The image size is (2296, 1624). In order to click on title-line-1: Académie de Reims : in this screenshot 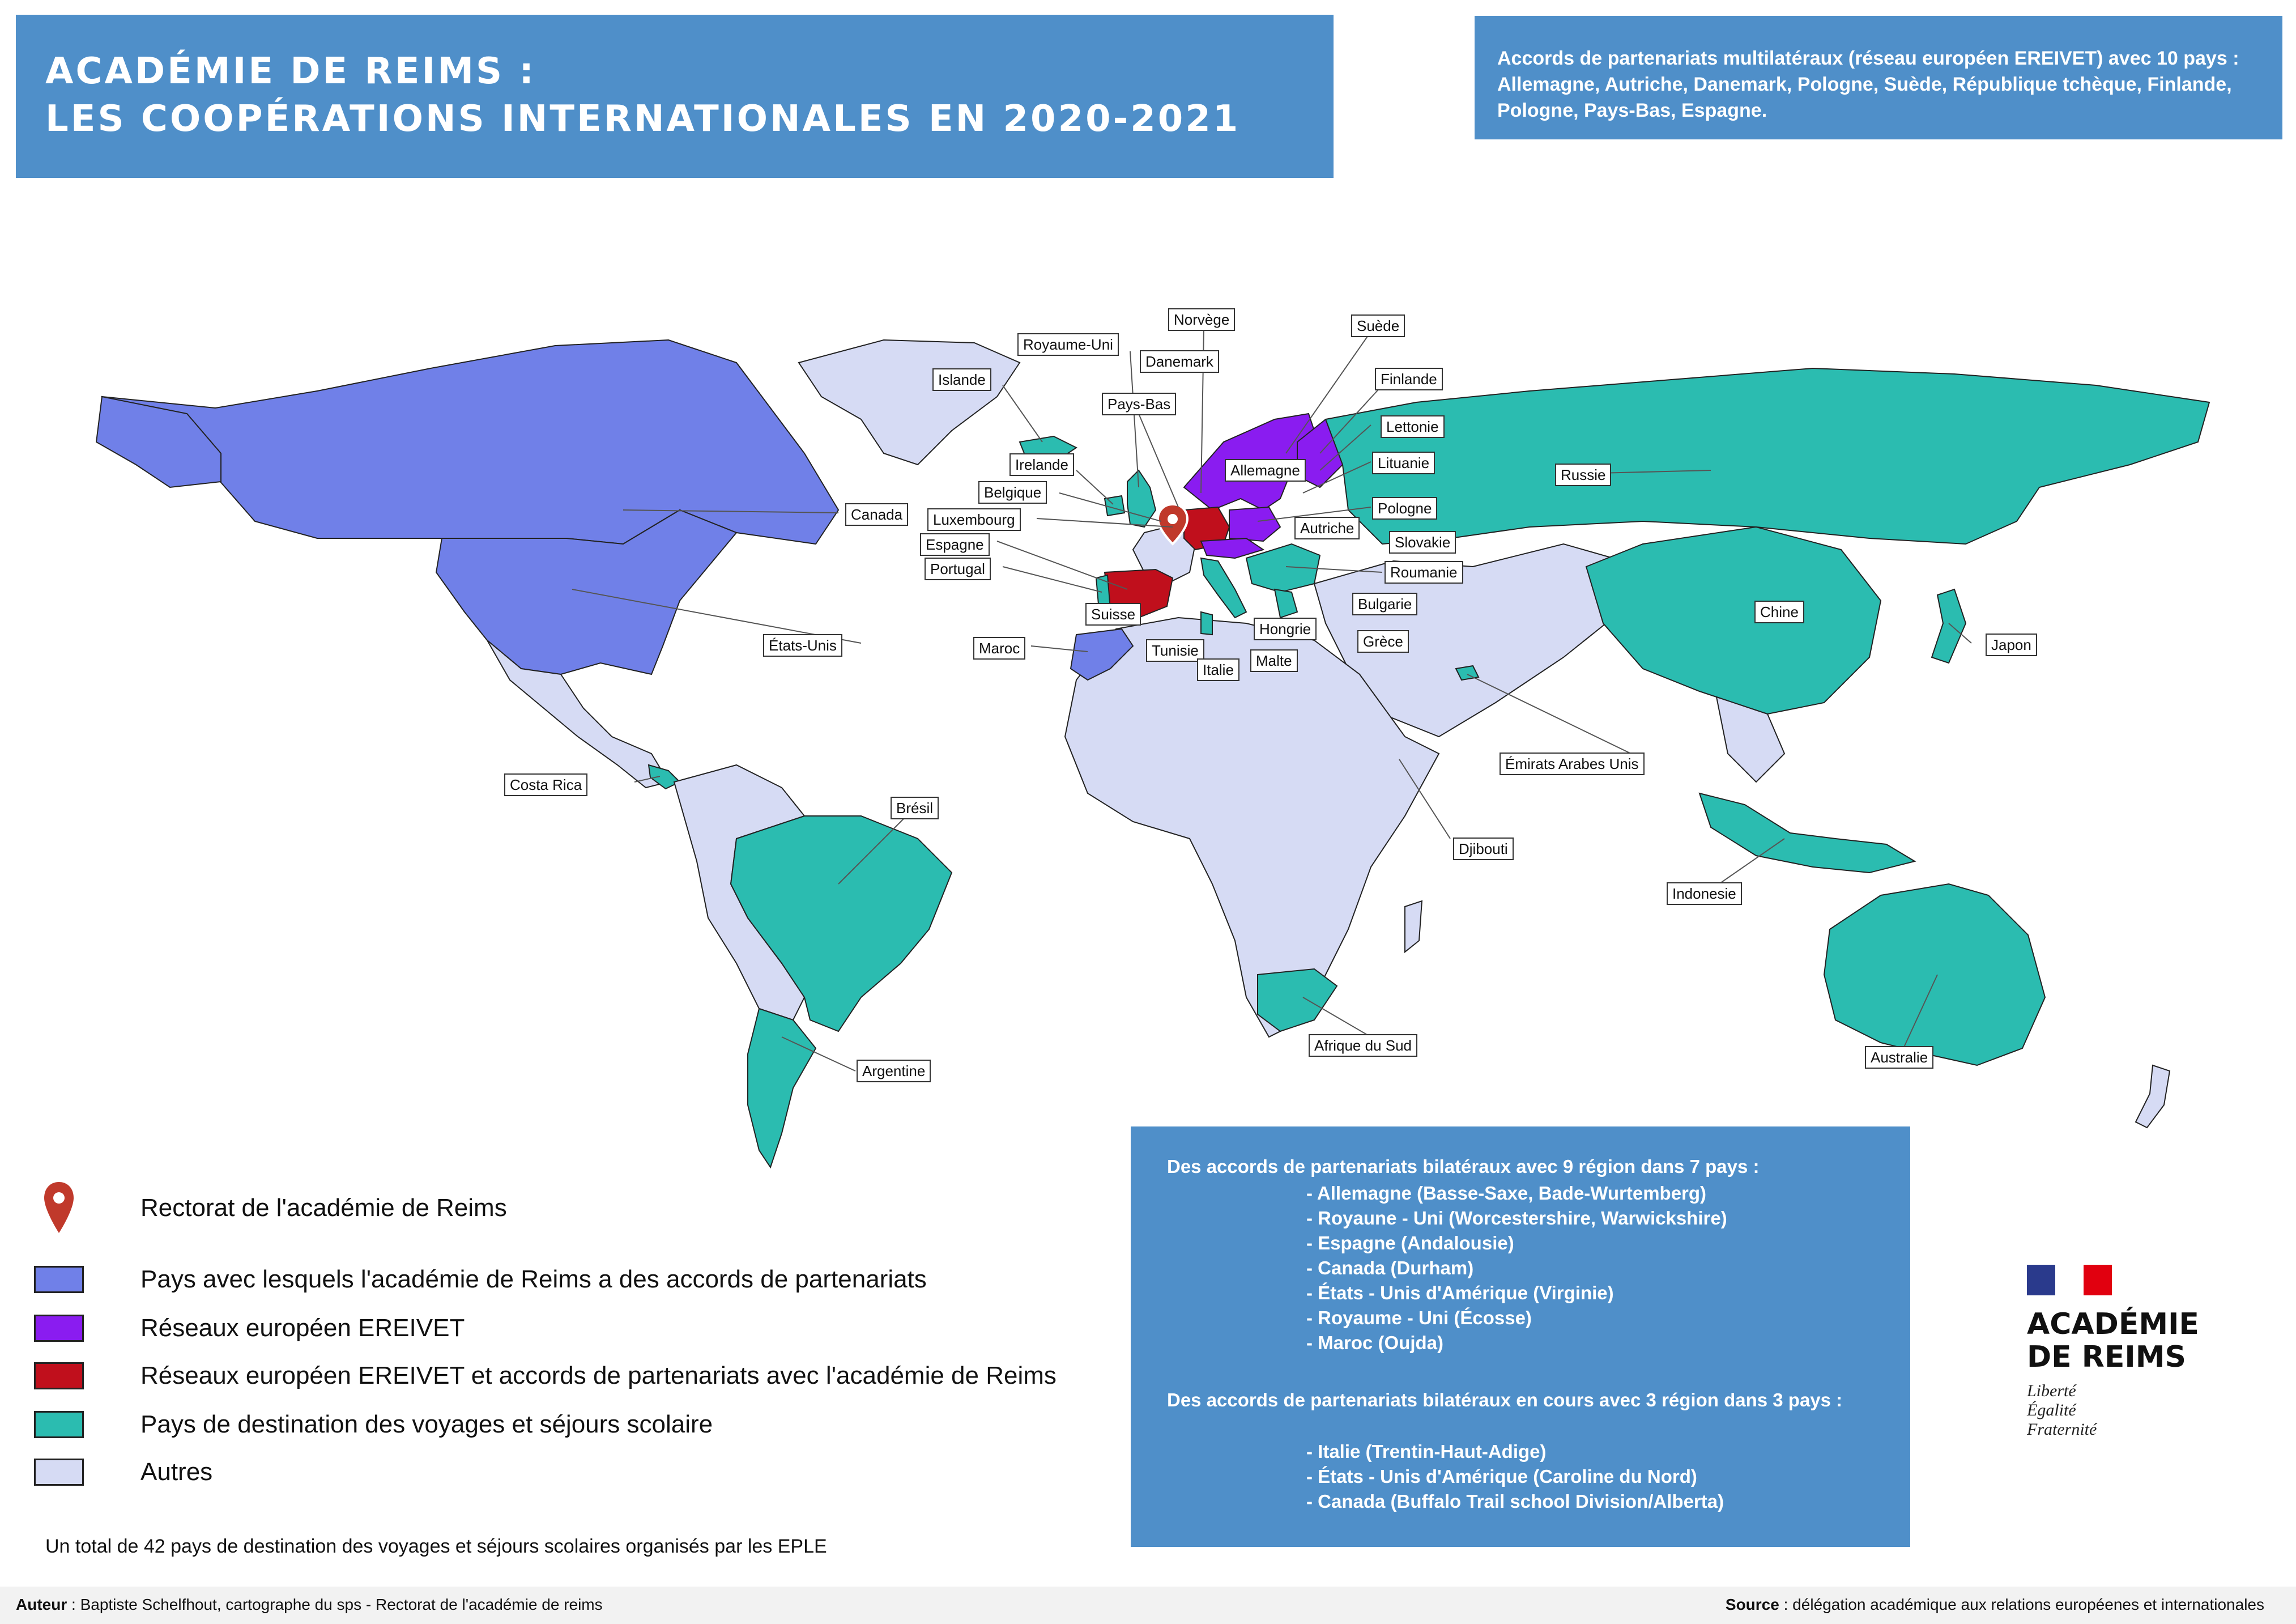, I will do `click(290, 71)`.